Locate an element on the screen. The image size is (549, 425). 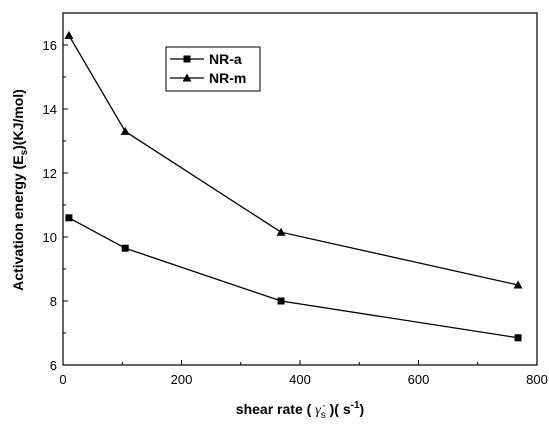
x-tick-label: 200 is located at coordinates (182, 379).